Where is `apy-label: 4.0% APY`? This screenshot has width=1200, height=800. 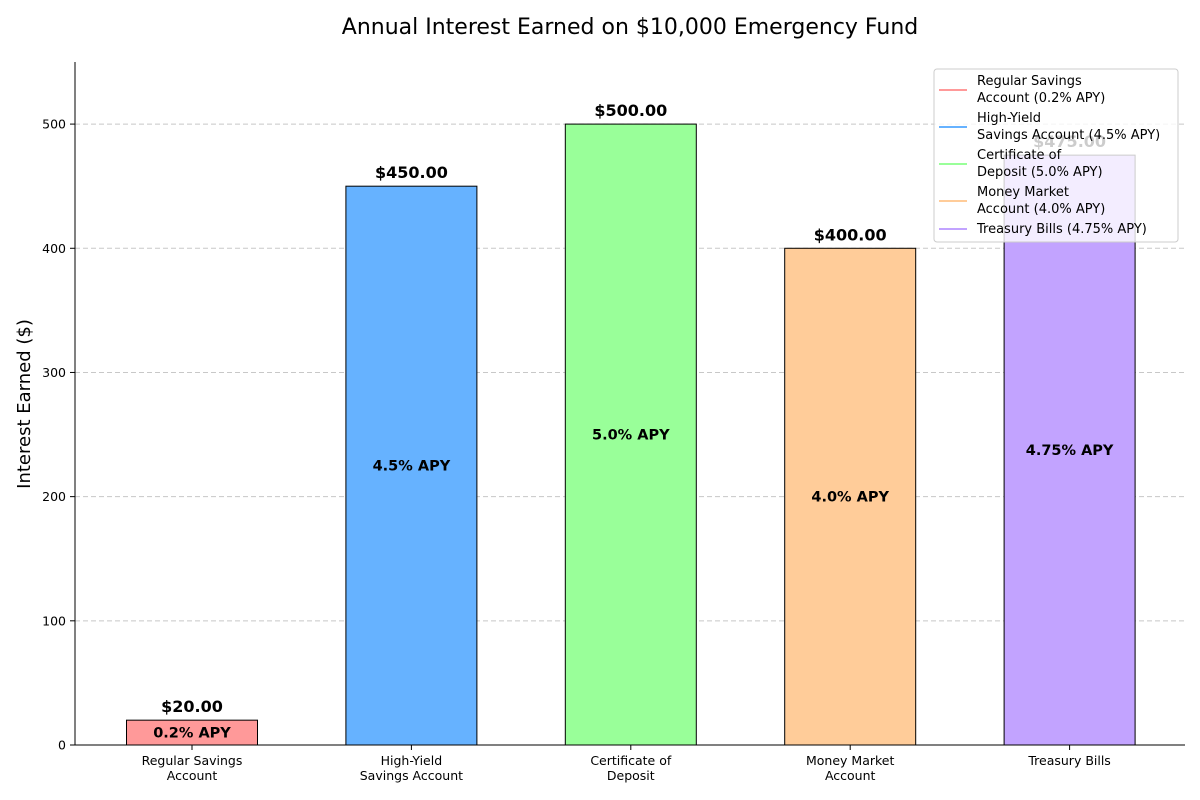
apy-label: 4.0% APY is located at coordinates (850, 498).